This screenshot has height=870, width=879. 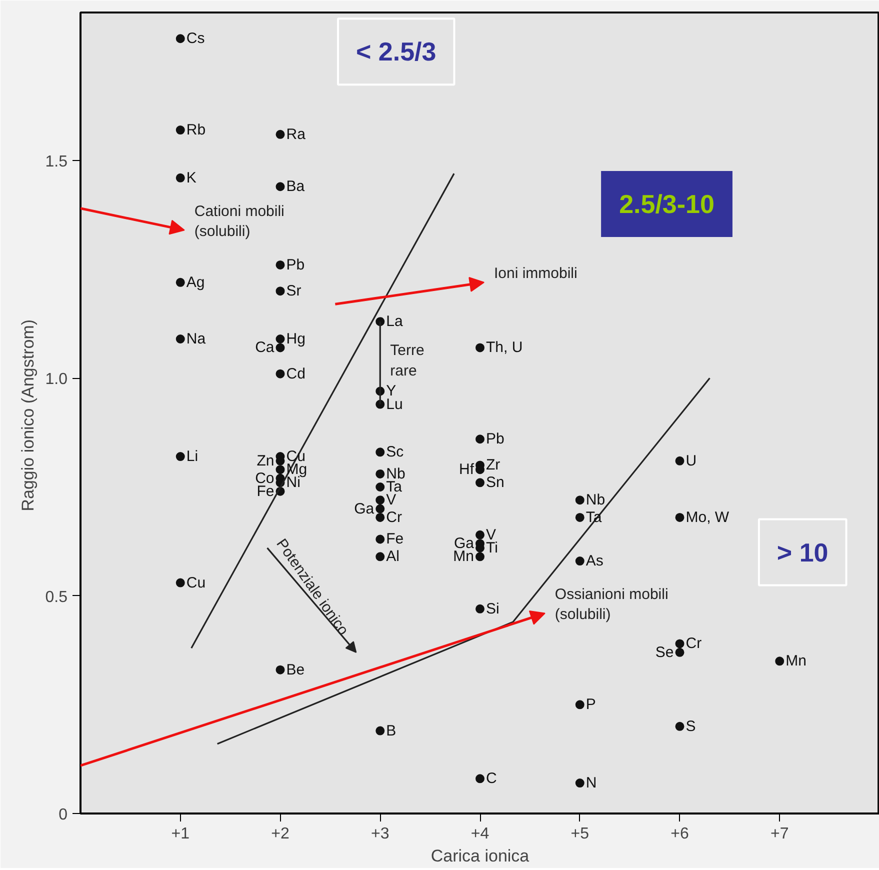 What do you see at coordinates (395, 321) in the screenshot?
I see `series-label: La` at bounding box center [395, 321].